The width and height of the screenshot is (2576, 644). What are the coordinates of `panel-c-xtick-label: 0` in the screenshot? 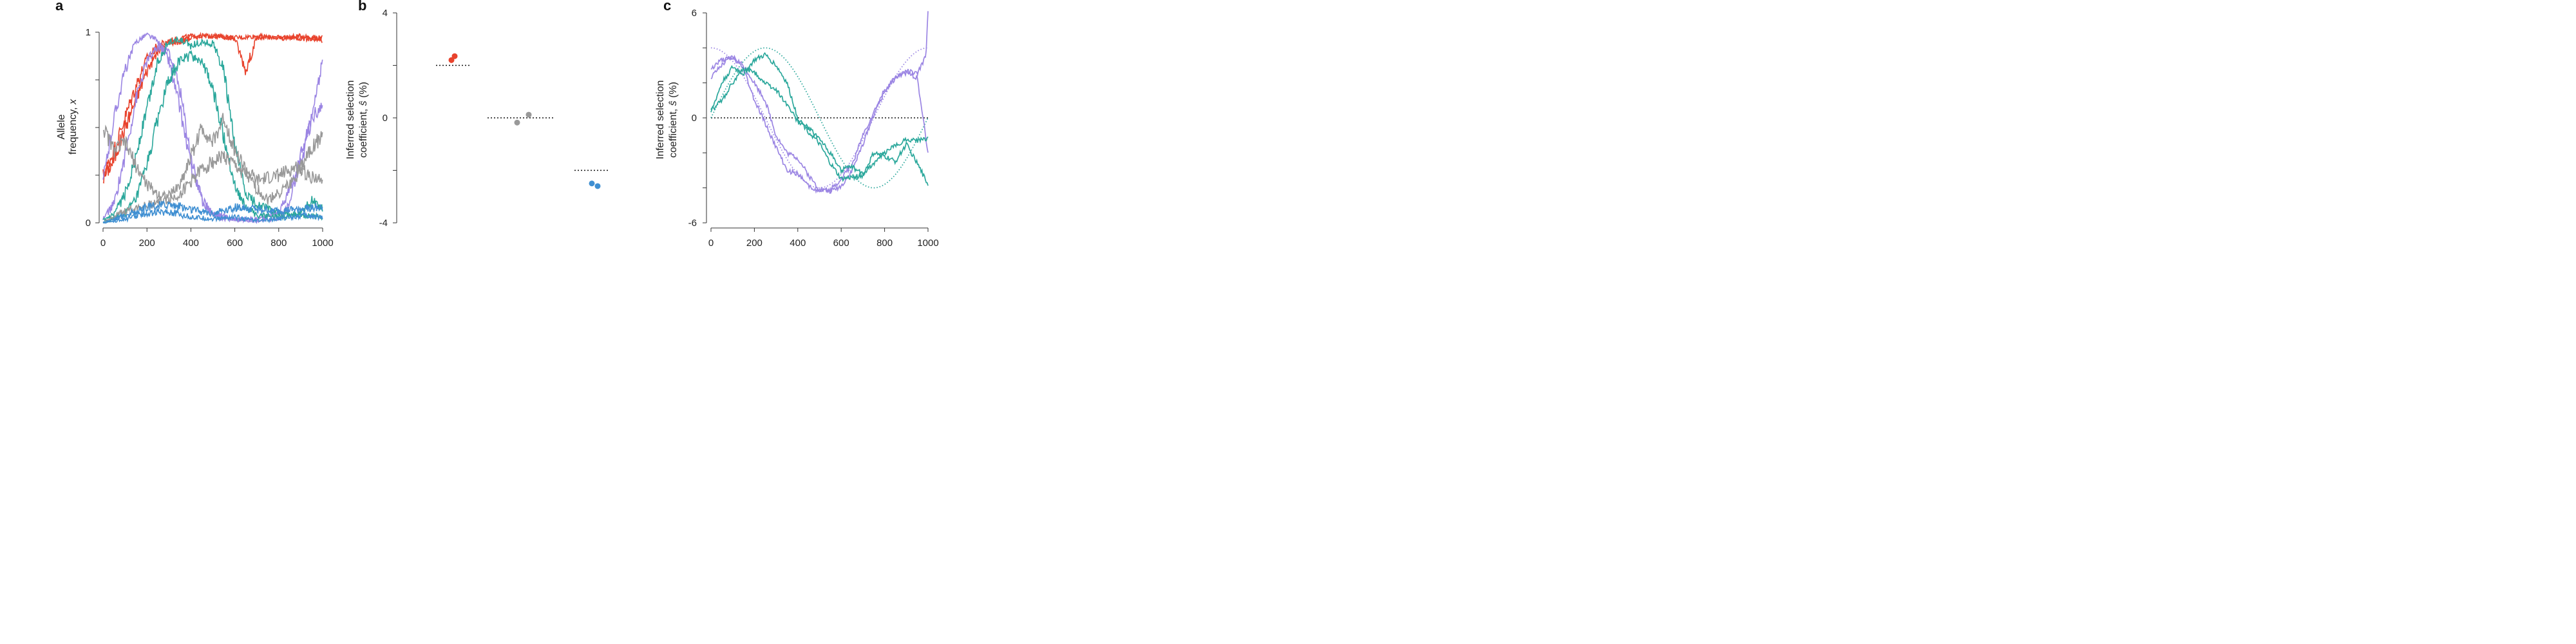 It's located at (711, 243).